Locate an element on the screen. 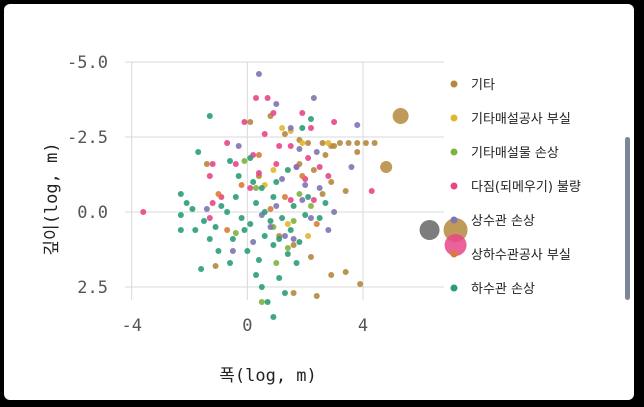  y-tick-label: -5.0 is located at coordinates (87, 63).